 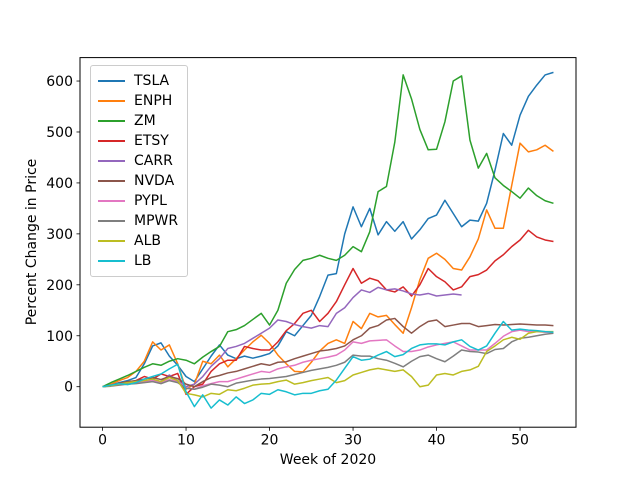 I want to click on series-line-nvda, so click(x=328, y=352).